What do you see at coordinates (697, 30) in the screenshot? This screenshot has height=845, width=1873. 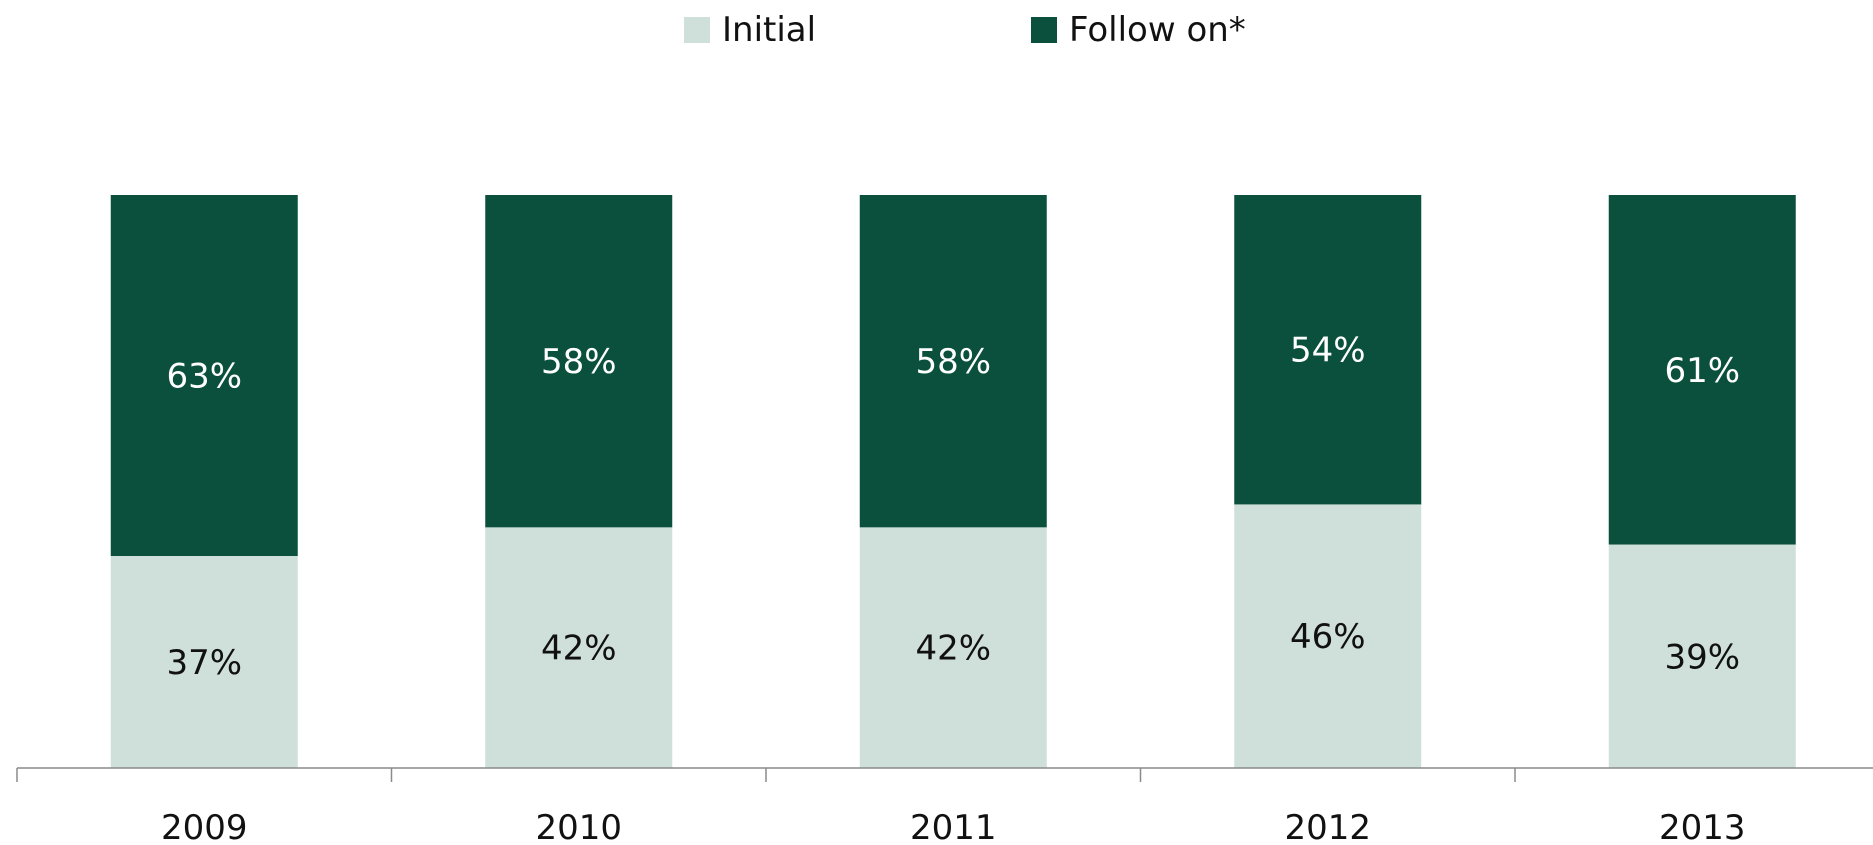 I see `legend-swatch-initial` at bounding box center [697, 30].